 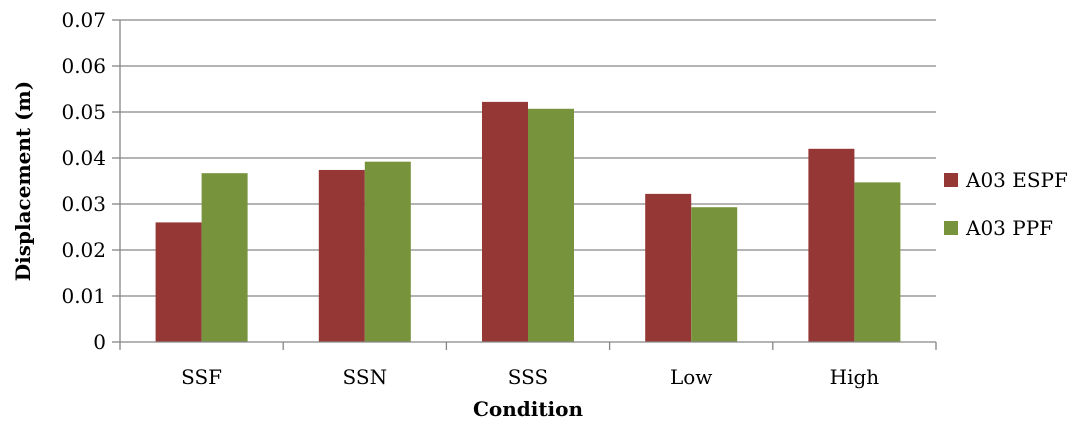 I want to click on legend-swatch-espf, so click(x=951, y=180).